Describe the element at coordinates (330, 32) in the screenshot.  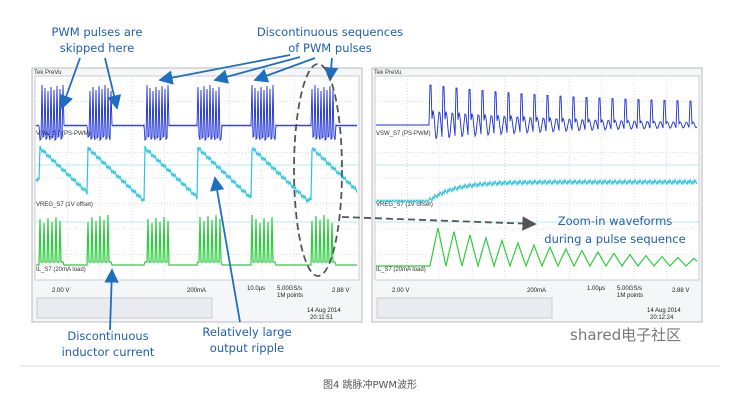
I see `annotation: Discontinuous sequences` at that location.